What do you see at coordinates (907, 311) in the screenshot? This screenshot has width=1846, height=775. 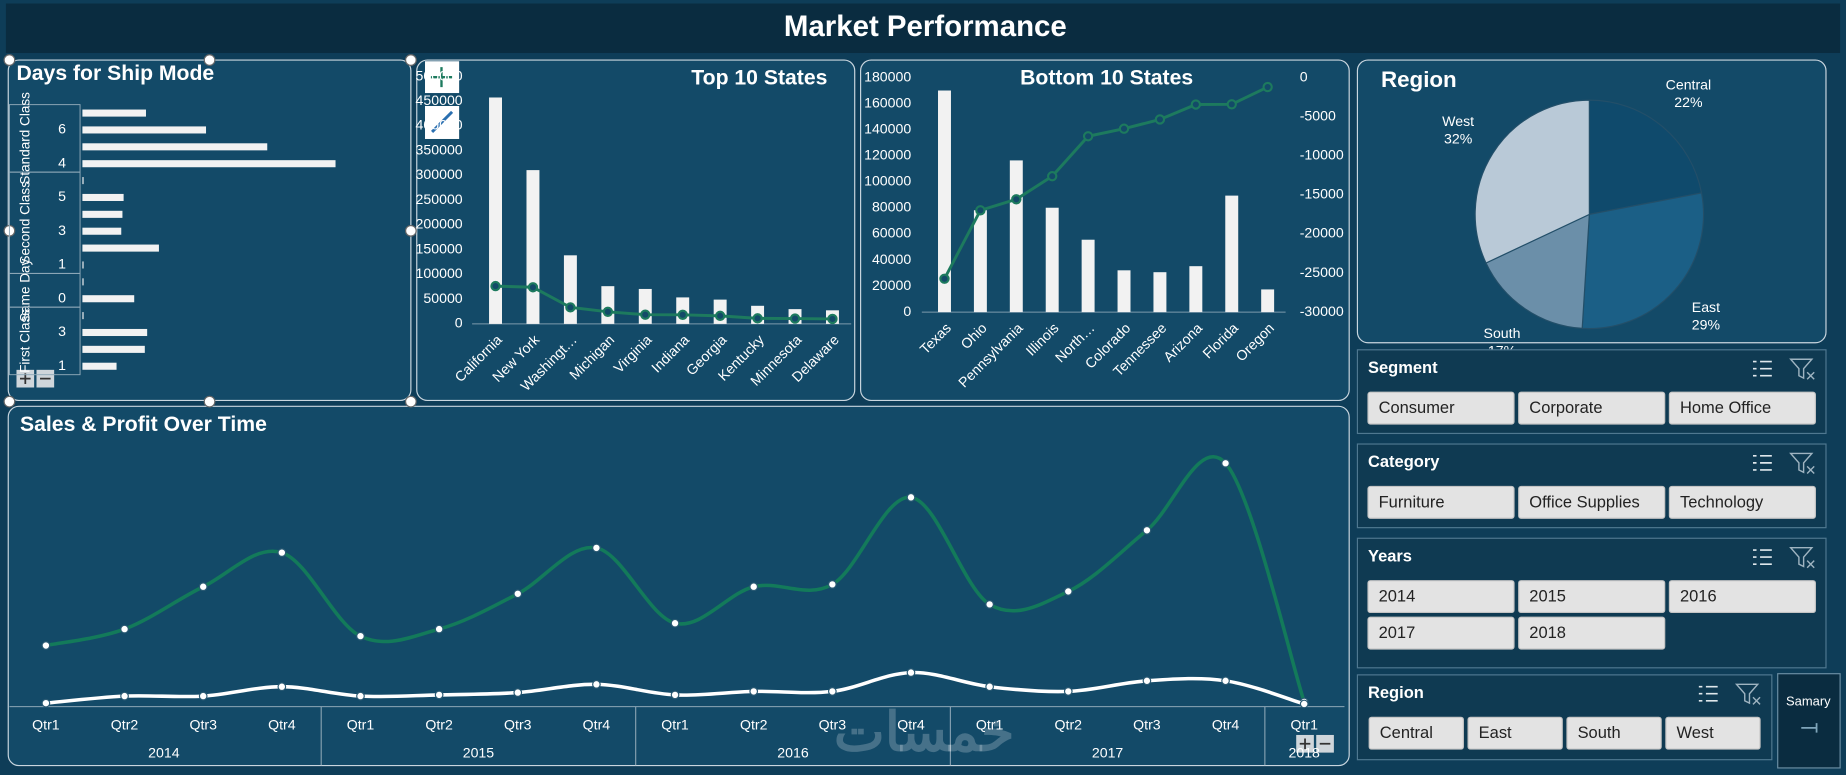 I see `y-tick-label: 0` at bounding box center [907, 311].